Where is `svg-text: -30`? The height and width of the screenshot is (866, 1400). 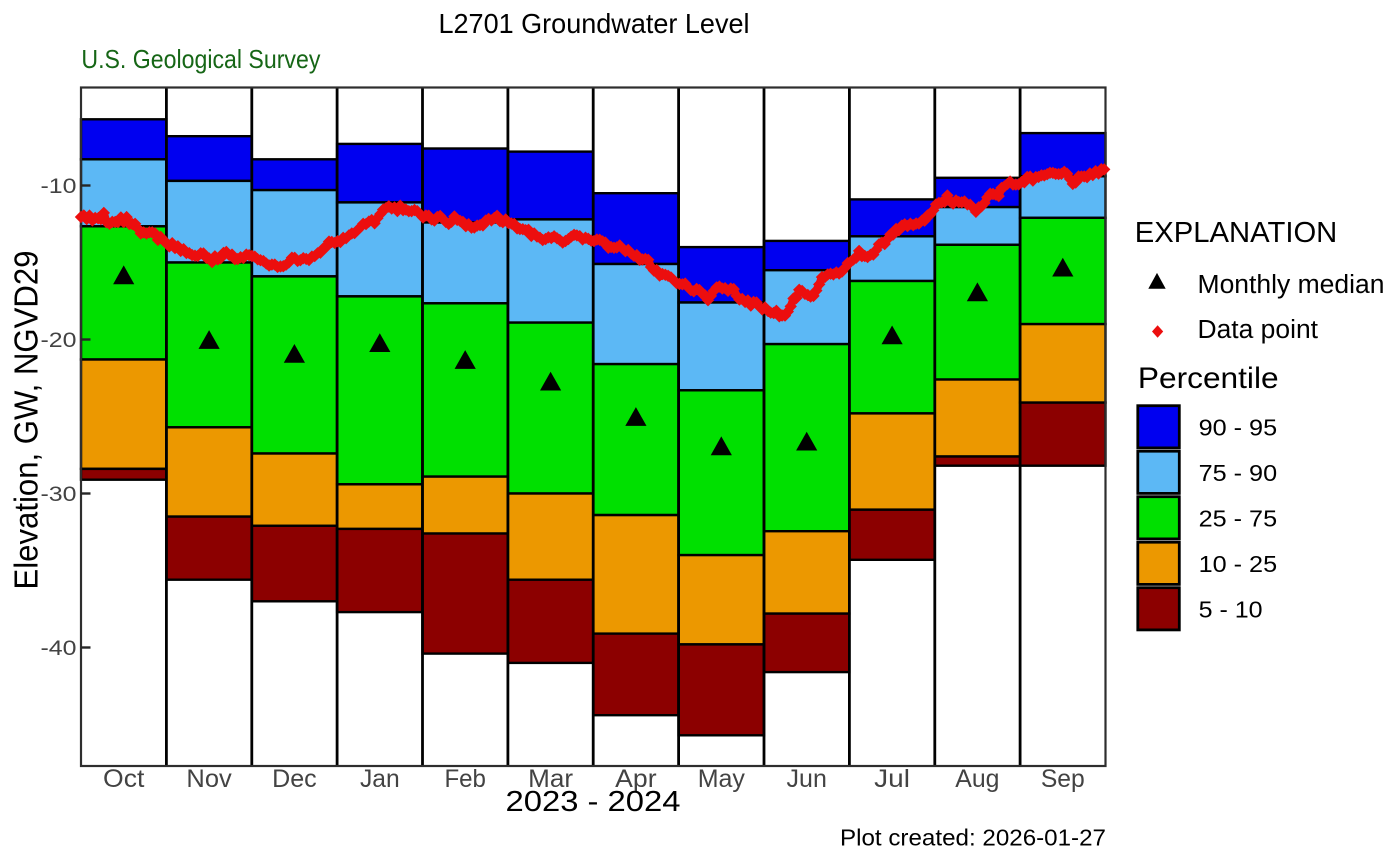
svg-text: -30 is located at coordinates (59, 494).